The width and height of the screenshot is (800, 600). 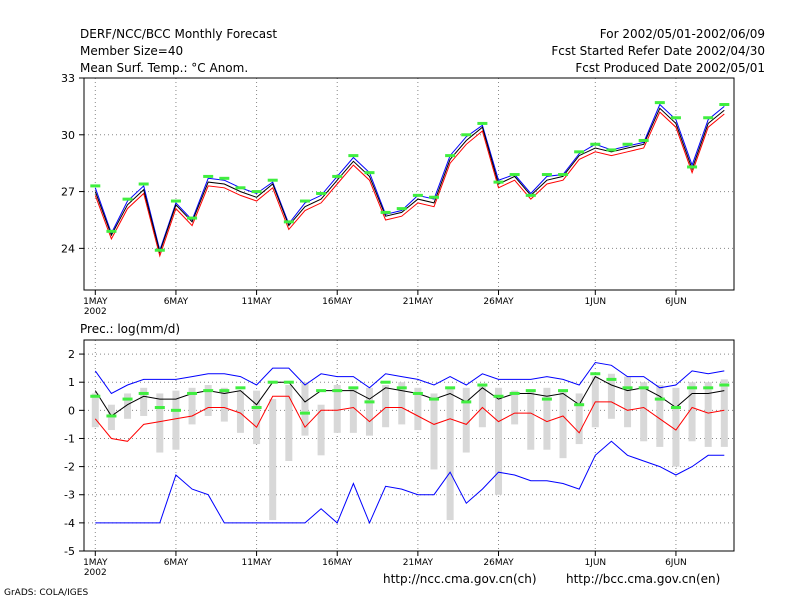 I want to click on prec-ytick-label: 0, so click(x=71, y=410).